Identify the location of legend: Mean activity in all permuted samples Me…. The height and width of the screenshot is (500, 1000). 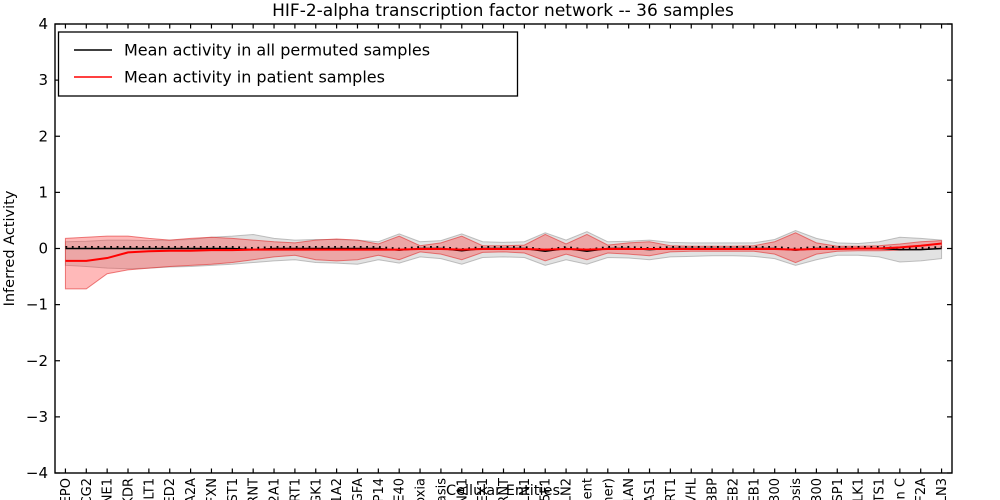
(288, 64).